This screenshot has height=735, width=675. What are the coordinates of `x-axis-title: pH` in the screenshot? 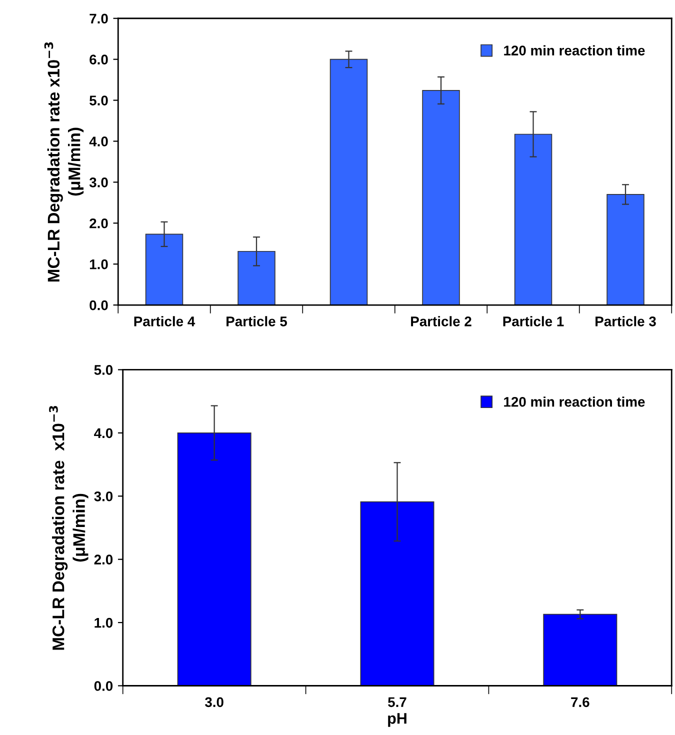 It's located at (397, 720).